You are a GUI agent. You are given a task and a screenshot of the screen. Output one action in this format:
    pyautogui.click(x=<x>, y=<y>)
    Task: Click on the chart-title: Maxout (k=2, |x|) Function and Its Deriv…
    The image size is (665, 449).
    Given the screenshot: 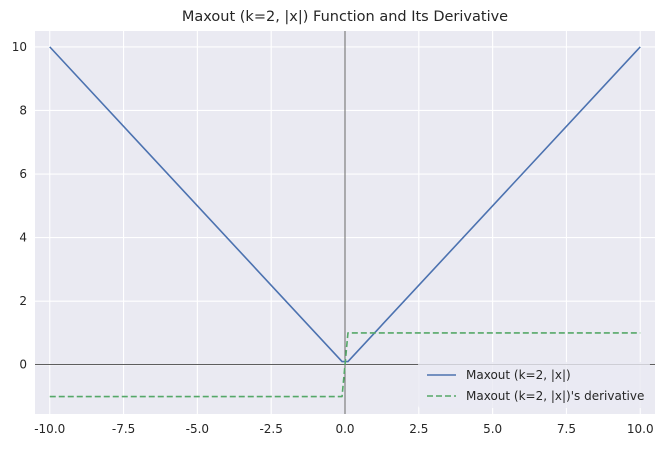 What is the action you would take?
    pyautogui.click(x=345, y=17)
    